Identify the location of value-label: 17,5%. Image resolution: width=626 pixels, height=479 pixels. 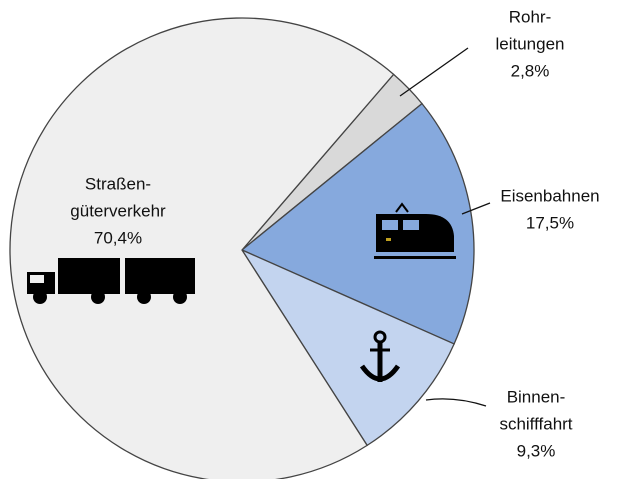
(550, 222).